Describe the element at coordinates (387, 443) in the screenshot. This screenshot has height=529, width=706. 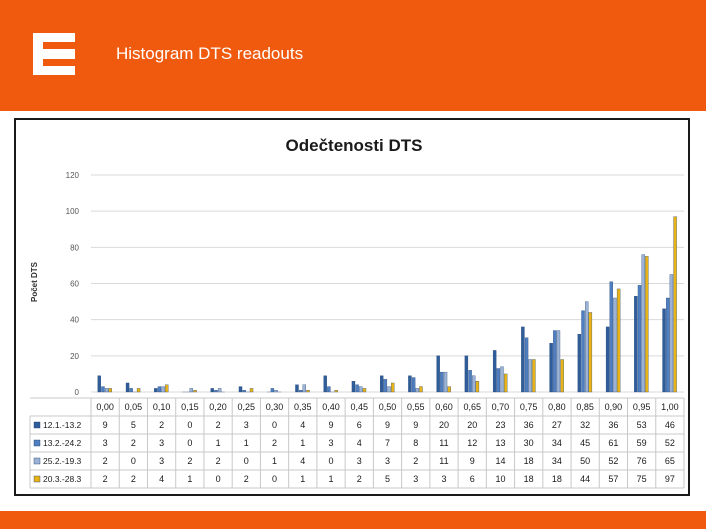
I see `data-table-value: 7` at that location.